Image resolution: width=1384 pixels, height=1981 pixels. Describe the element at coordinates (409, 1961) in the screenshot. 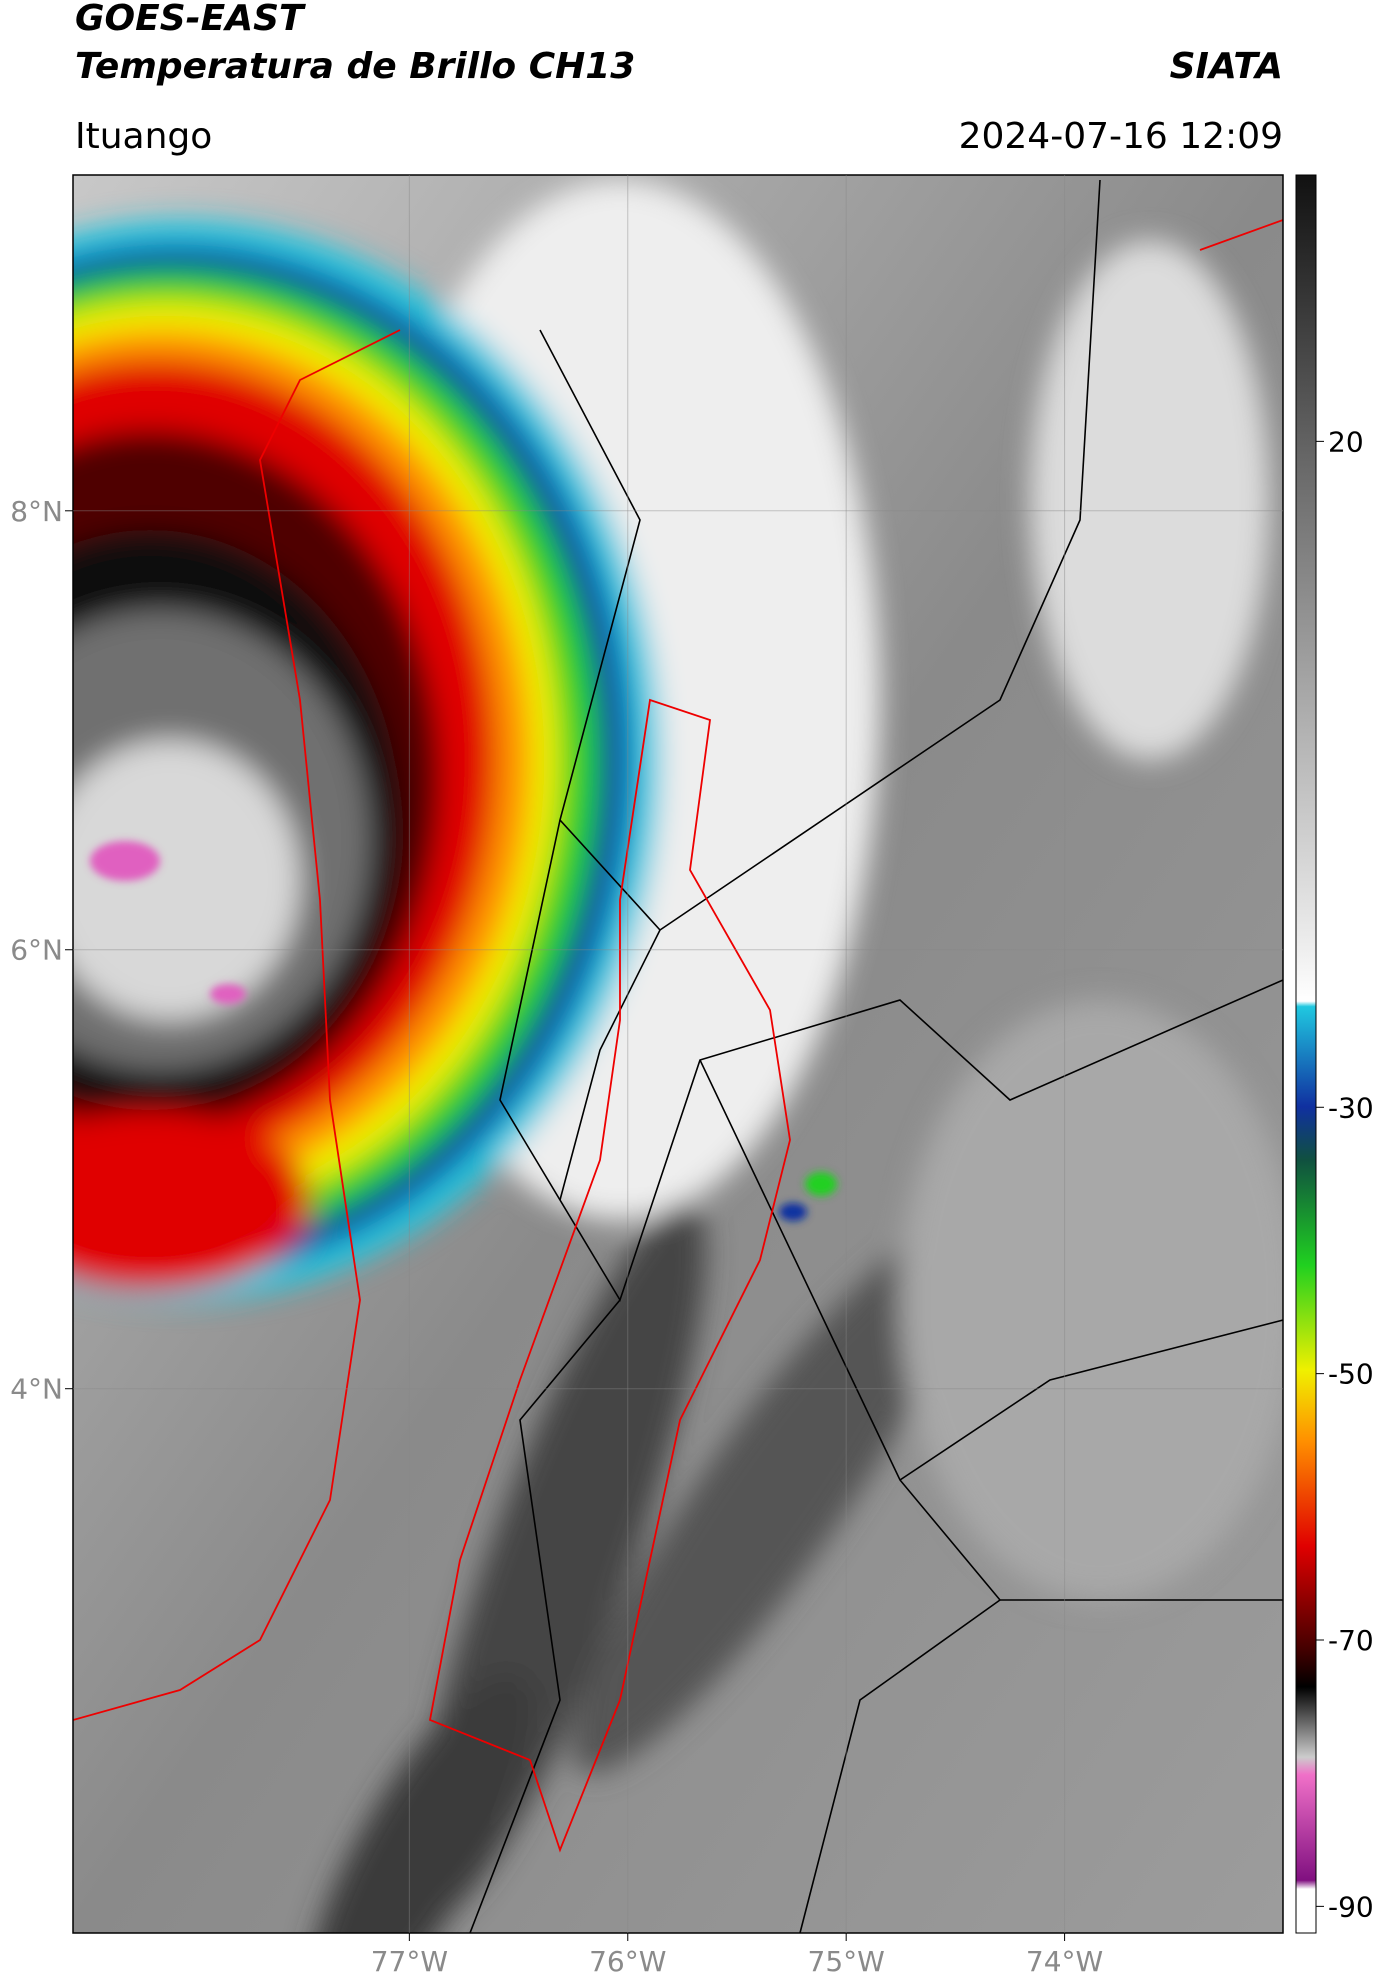

I see `x-tick-label: 77°W` at that location.